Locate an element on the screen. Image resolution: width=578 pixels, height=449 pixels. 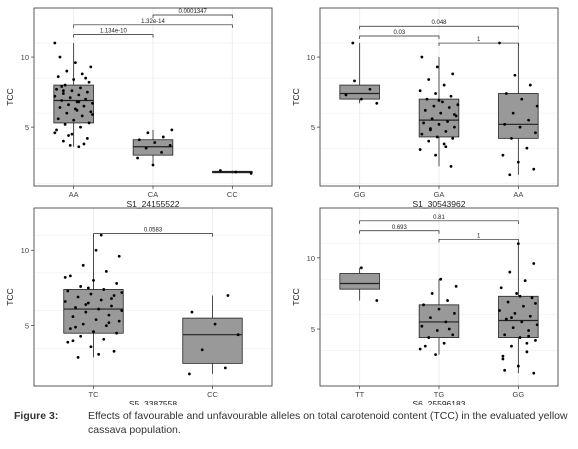
p-value-label: 0.0001347 is located at coordinates (192, 12).